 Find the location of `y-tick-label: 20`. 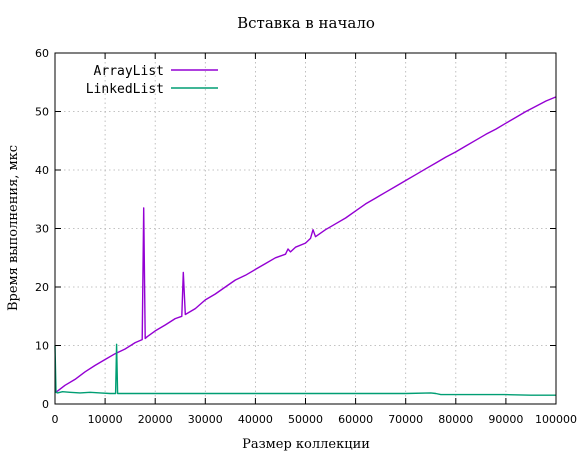

y-tick-label: 20 is located at coordinates (42, 287).